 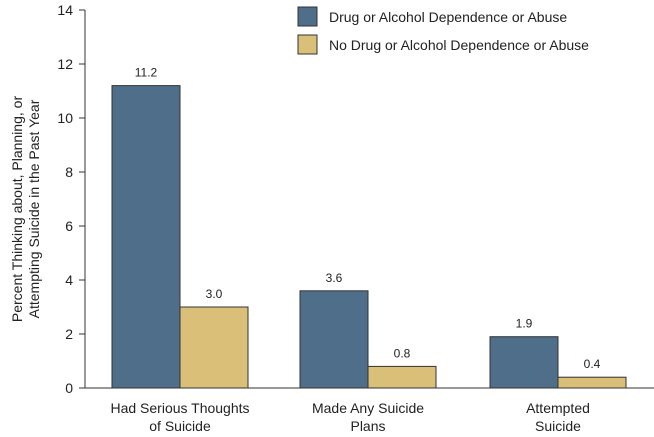 What do you see at coordinates (558, 408) in the screenshot?
I see `x-category-label-line: Attempted` at bounding box center [558, 408].